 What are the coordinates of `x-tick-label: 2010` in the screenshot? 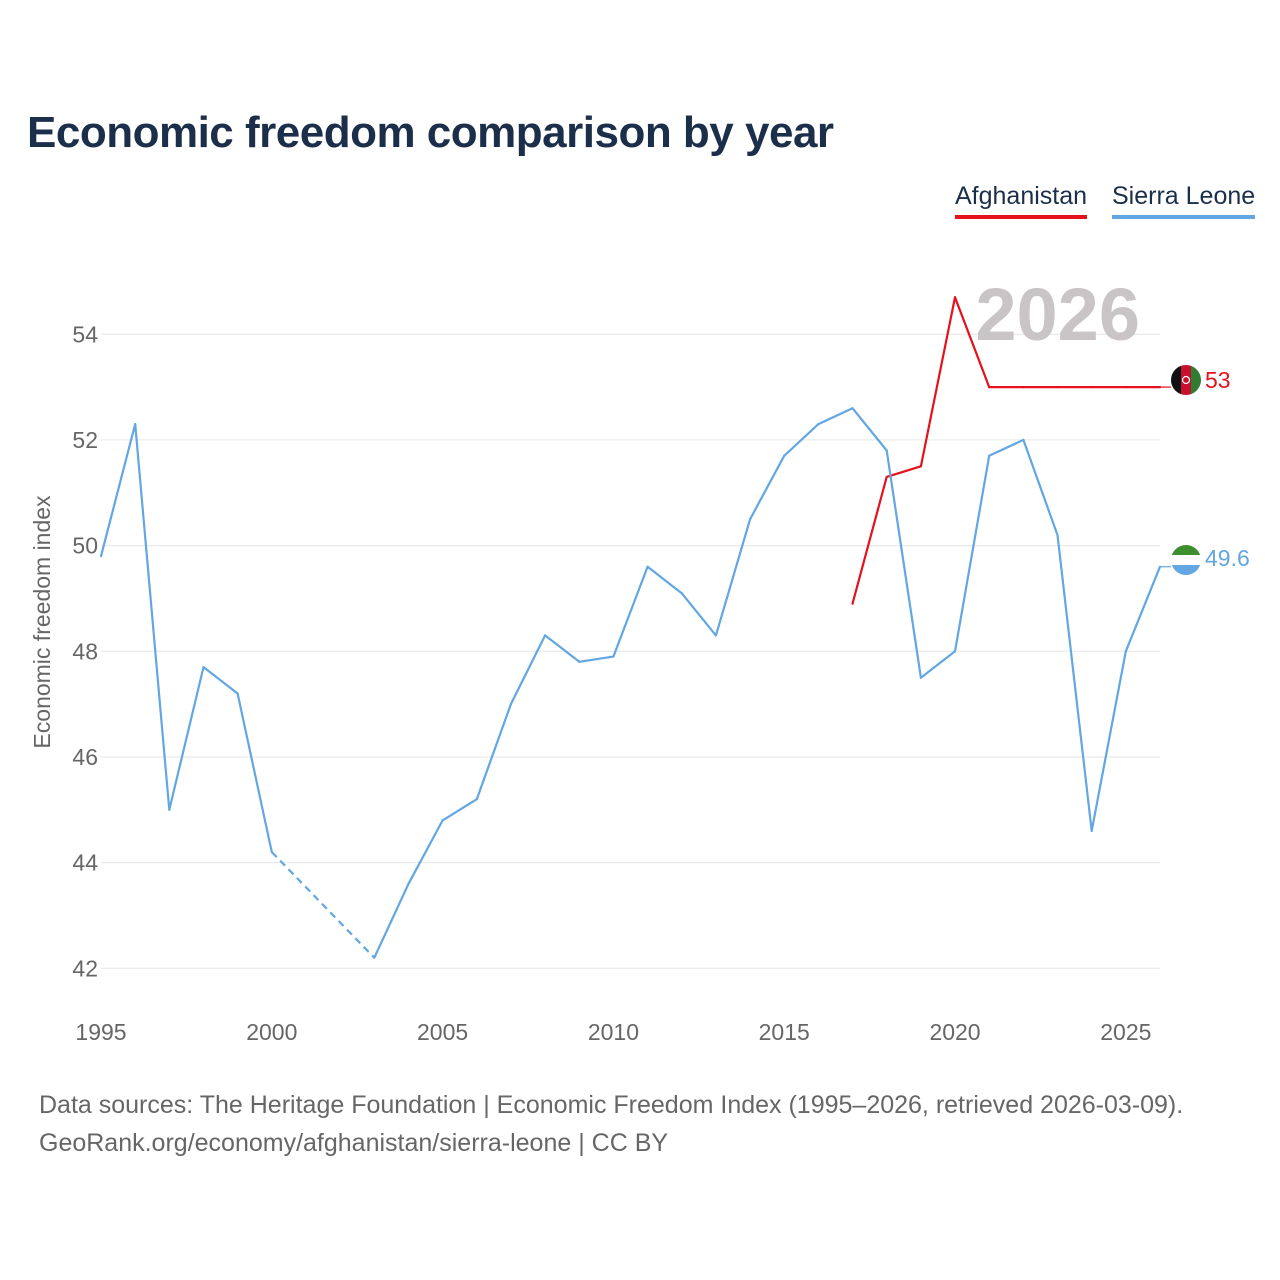 It's located at (613, 1032).